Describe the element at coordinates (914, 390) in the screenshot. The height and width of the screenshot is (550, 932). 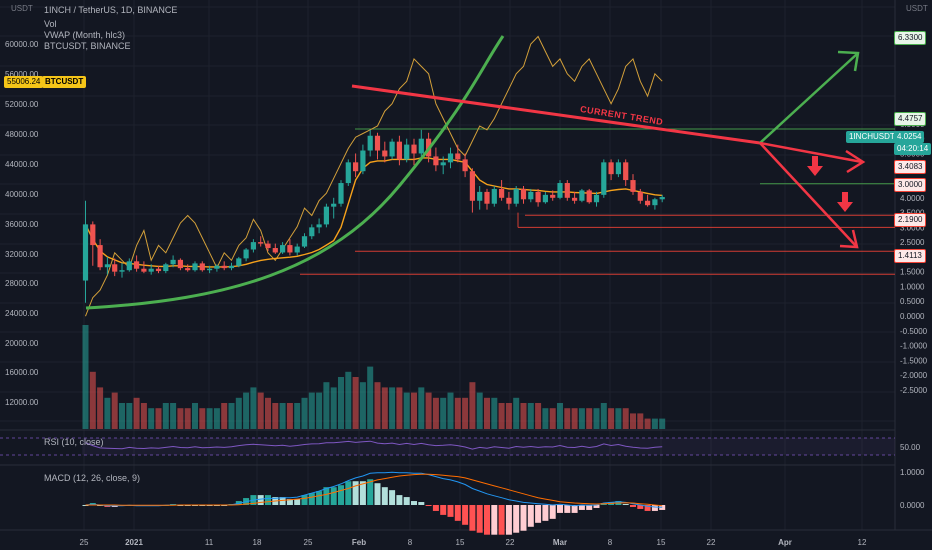
I see `right-axis-tick: -2.5000` at that location.